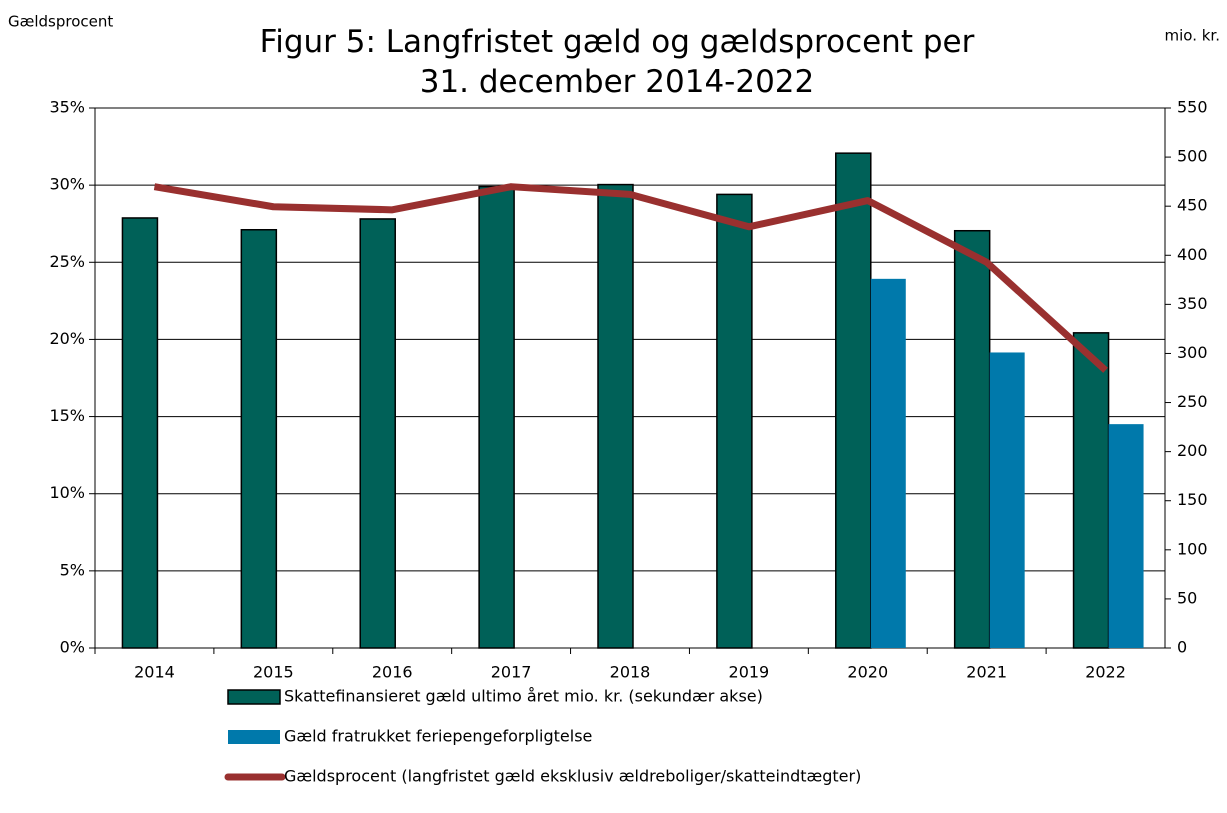 The height and width of the screenshot is (813, 1227). What do you see at coordinates (1192, 156) in the screenshot?
I see `y2-tick-label: 500` at bounding box center [1192, 156].